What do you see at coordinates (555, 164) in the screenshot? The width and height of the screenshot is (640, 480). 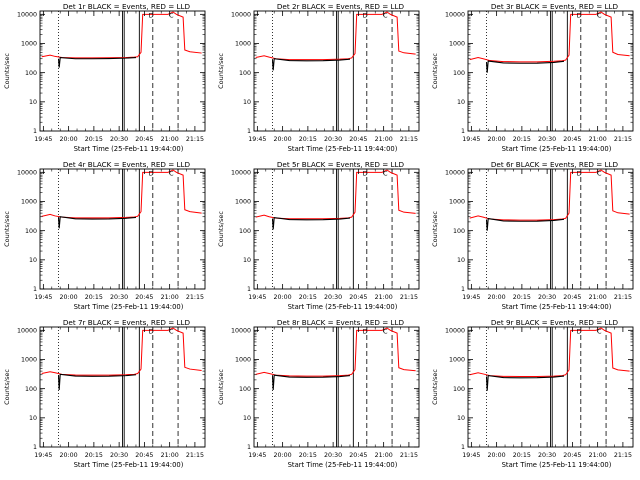 I see `chart-title: Det 6r BLACK = Events, RED = LLD` at bounding box center [555, 164].